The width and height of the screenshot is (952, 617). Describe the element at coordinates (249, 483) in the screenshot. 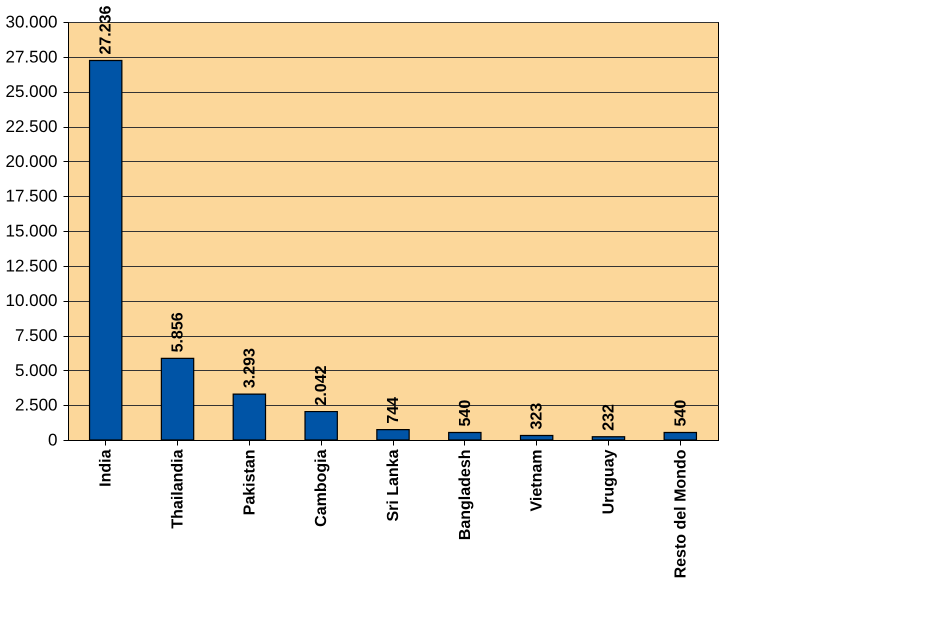

I see `x-tick-label: Pakistan` at that location.